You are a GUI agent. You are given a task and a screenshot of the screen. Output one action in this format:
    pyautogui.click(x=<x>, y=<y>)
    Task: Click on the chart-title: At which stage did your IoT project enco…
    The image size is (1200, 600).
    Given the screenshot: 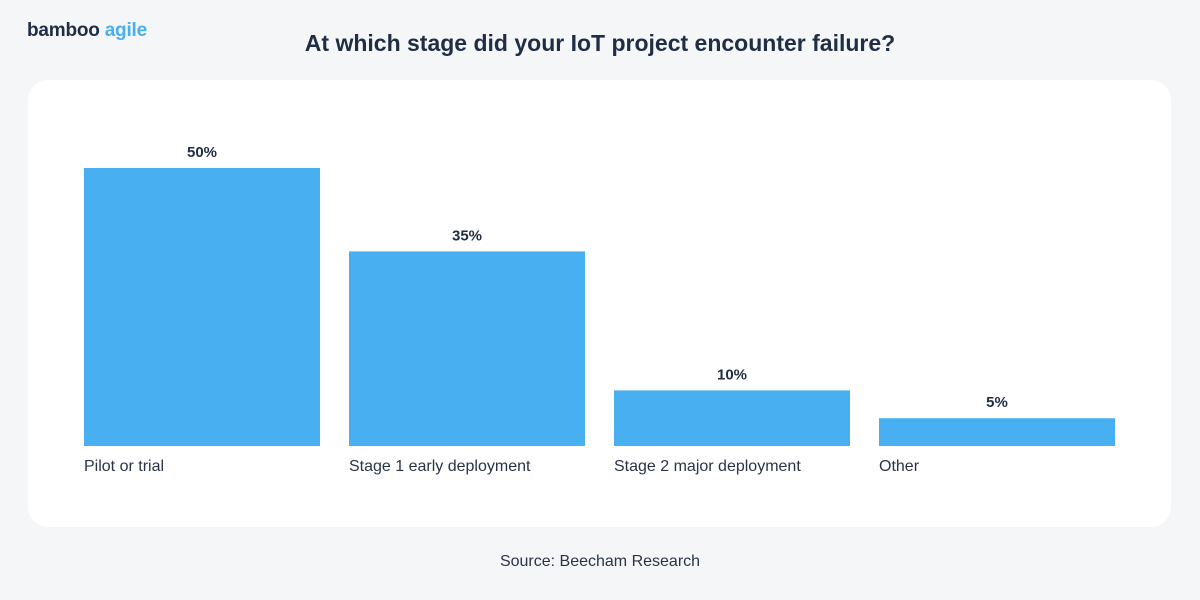 What is the action you would take?
    pyautogui.click(x=600, y=43)
    